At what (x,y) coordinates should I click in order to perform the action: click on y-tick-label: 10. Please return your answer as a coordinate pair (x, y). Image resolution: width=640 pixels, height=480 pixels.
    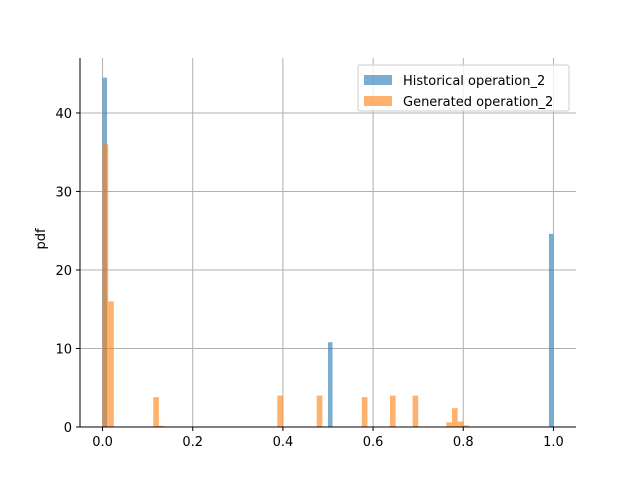
    Looking at the image, I should click on (63, 349).